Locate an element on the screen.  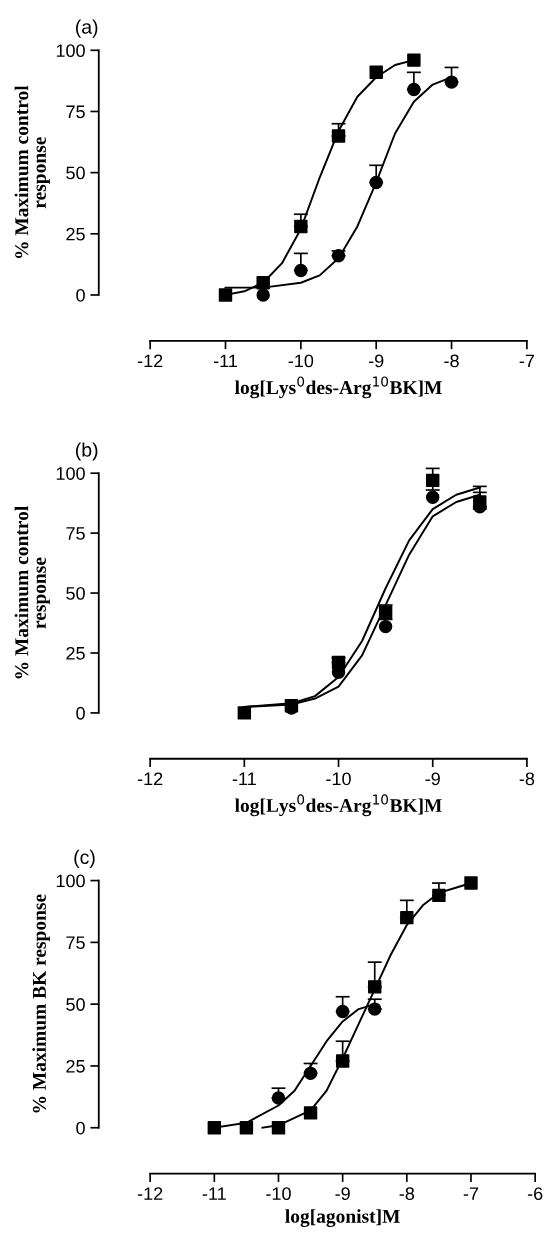
chart-title: (b) is located at coordinates (87, 451).